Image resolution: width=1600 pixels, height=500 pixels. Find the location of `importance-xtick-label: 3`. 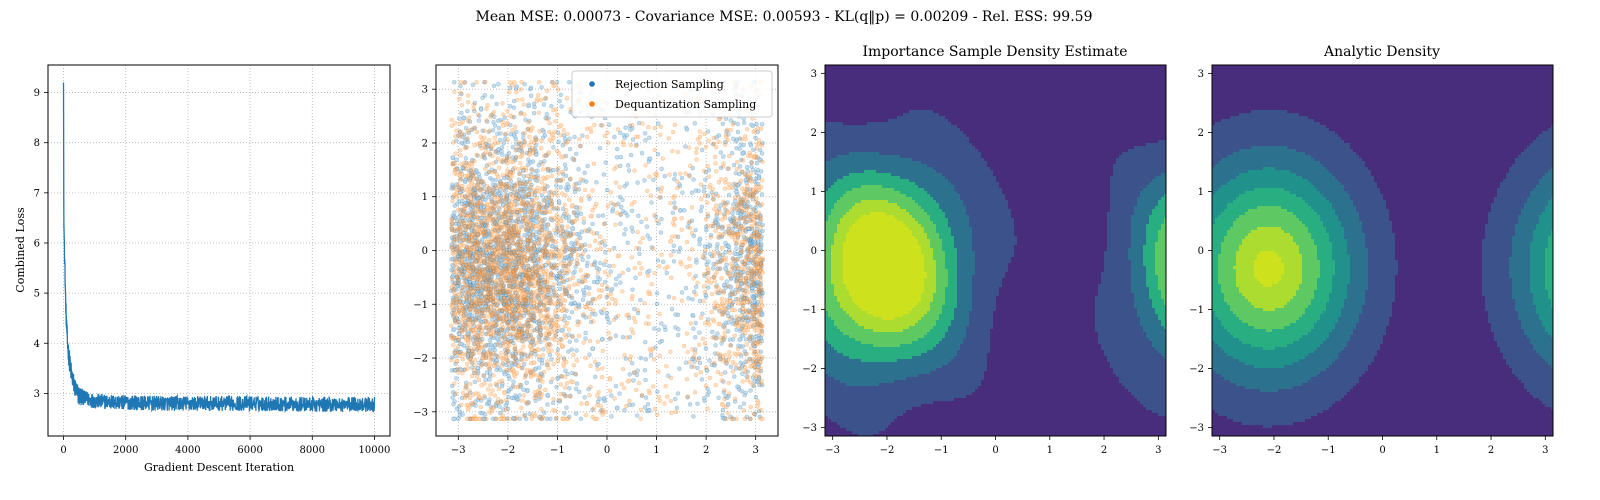

importance-xtick-label: 3 is located at coordinates (1158, 450).